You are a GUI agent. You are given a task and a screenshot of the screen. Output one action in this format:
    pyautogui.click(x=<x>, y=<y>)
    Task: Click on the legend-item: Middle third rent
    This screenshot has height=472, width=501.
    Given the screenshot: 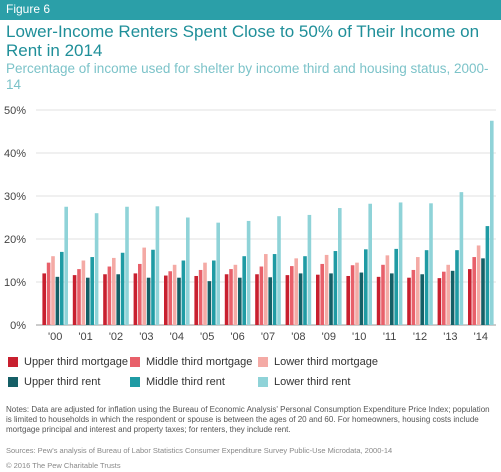 What is the action you would take?
    pyautogui.click(x=194, y=382)
    